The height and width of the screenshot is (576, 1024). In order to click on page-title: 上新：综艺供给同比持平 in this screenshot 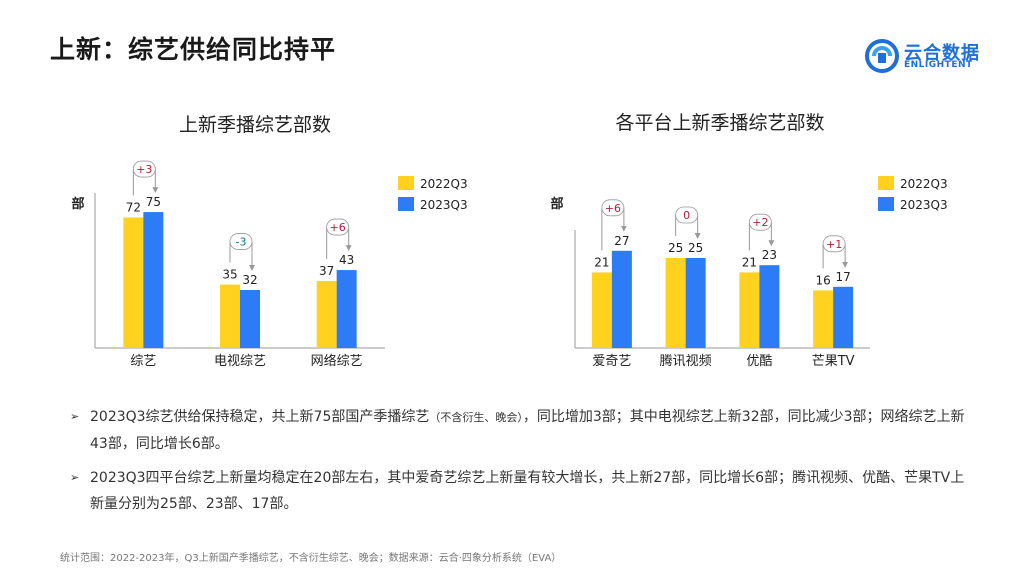, I will do `click(193, 49)`.